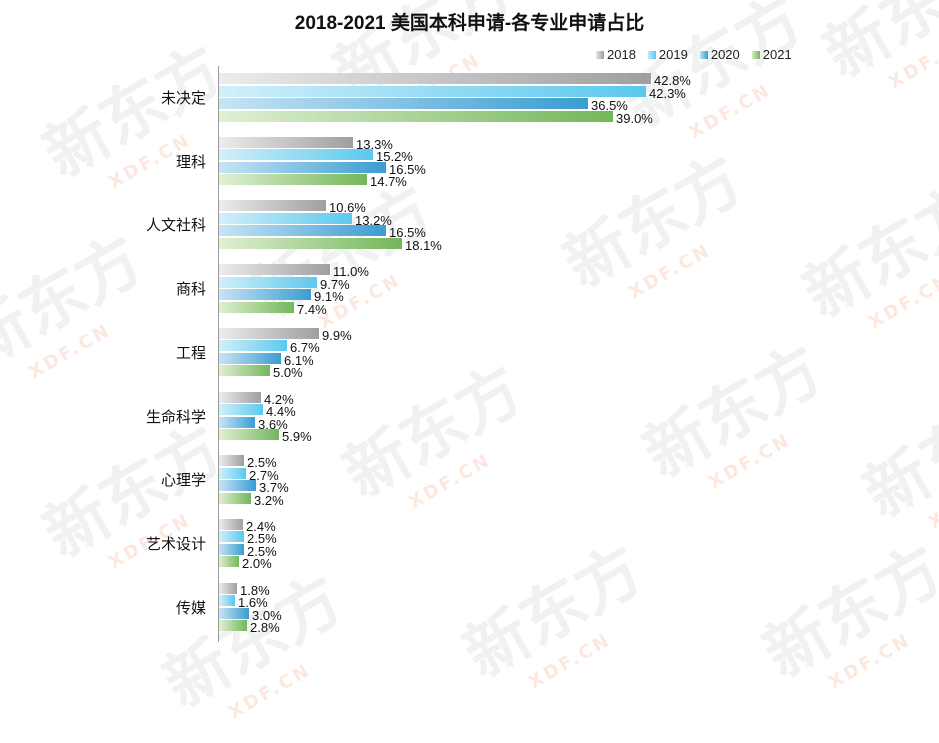 The height and width of the screenshot is (743, 939). Describe the element at coordinates (347, 208) in the screenshot. I see `value-label: 10.6%` at that location.